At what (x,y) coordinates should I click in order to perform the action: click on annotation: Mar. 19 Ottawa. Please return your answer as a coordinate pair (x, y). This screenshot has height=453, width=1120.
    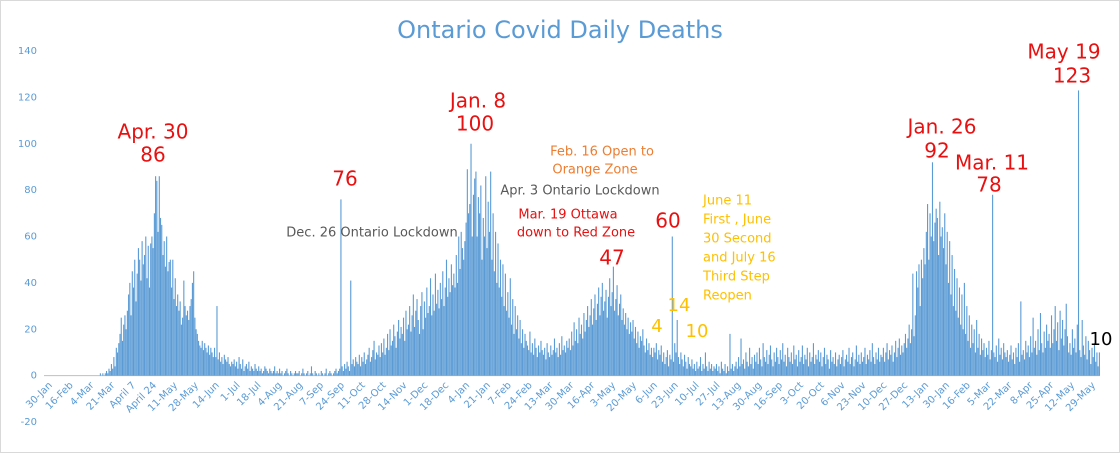
    Looking at the image, I should click on (567, 215).